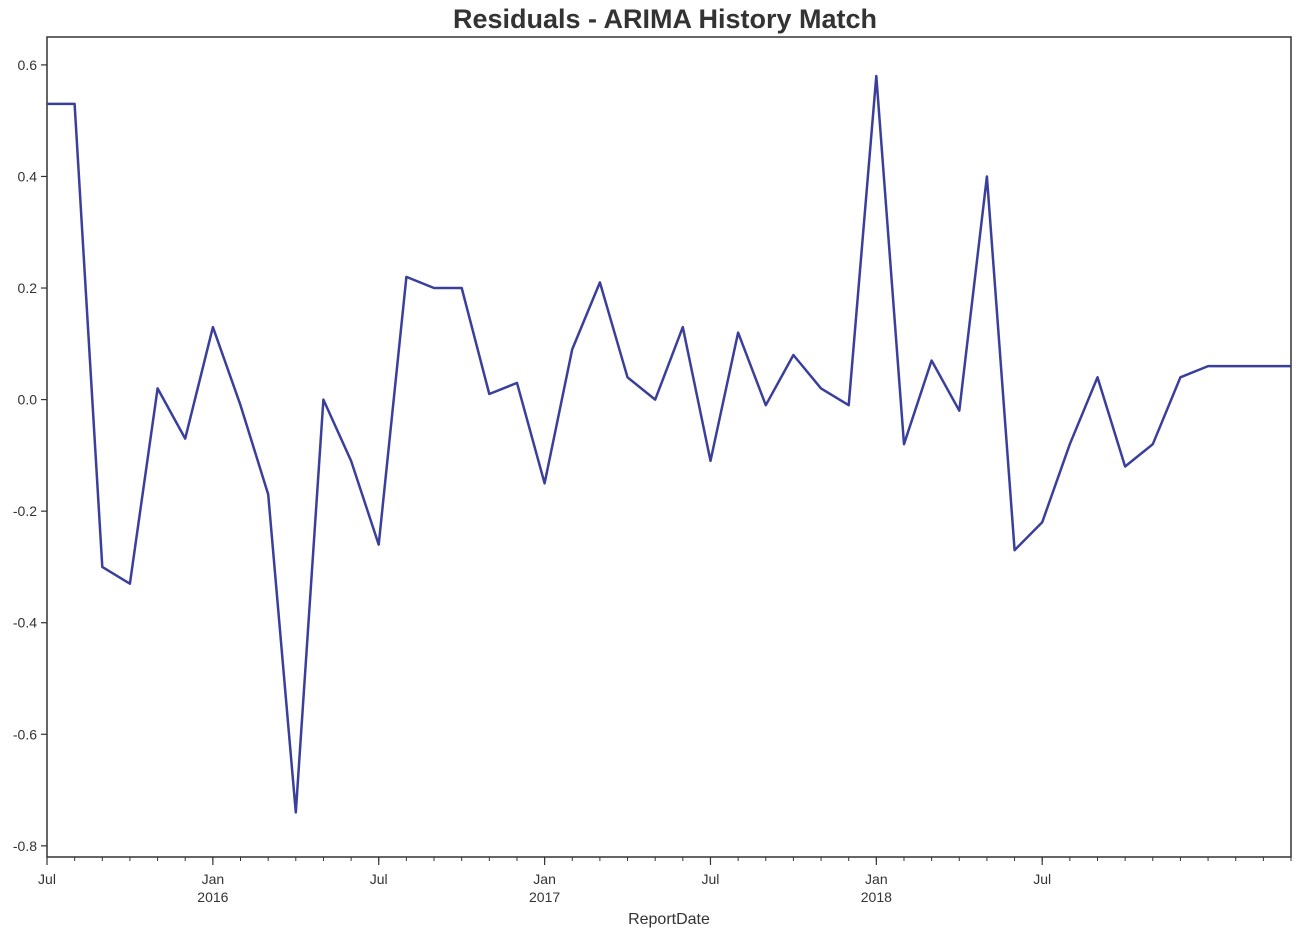 This screenshot has width=1300, height=936. I want to click on x-tick-year-label: 2017, so click(544, 897).